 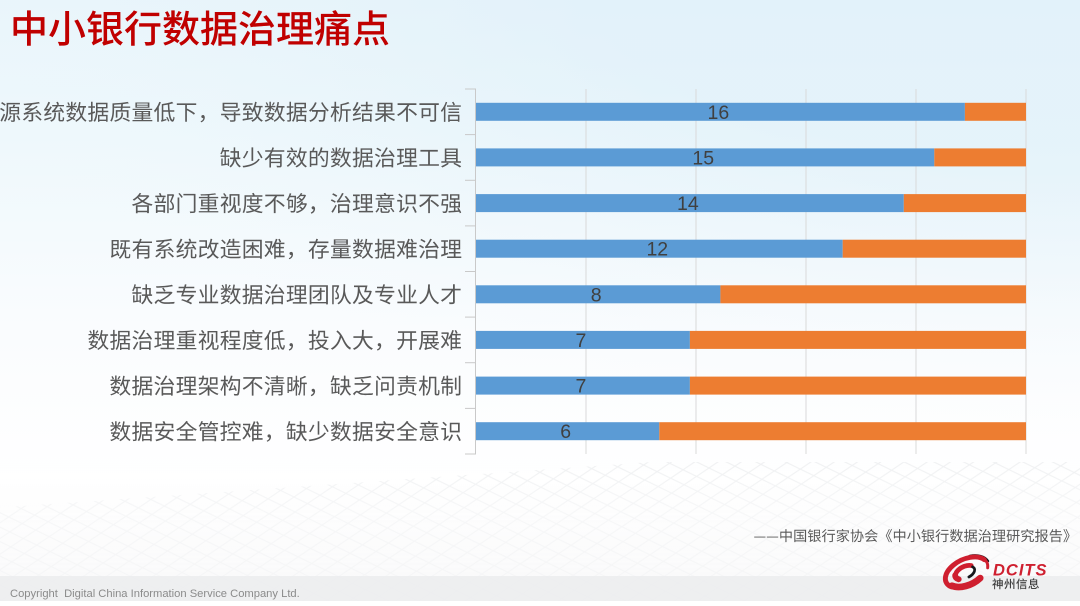 What do you see at coordinates (688, 204) in the screenshot?
I see `svg-text: 14` at bounding box center [688, 204].